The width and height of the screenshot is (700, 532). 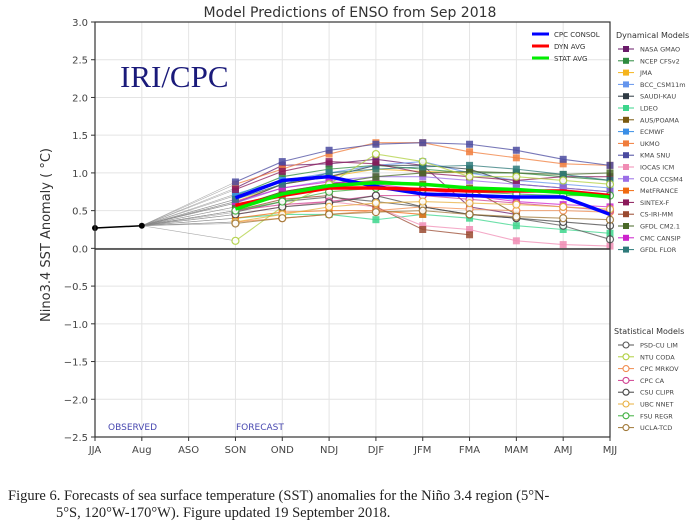 What do you see at coordinates (652, 132) in the screenshot?
I see `legend-label: ECMWF` at bounding box center [652, 132].